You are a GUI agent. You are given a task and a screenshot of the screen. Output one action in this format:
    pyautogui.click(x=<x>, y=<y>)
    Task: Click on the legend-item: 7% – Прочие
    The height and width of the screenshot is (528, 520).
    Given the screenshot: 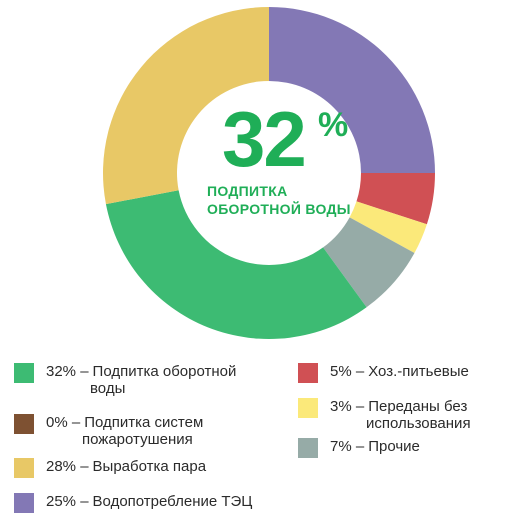 What is the action you would take?
    pyautogui.click(x=359, y=448)
    